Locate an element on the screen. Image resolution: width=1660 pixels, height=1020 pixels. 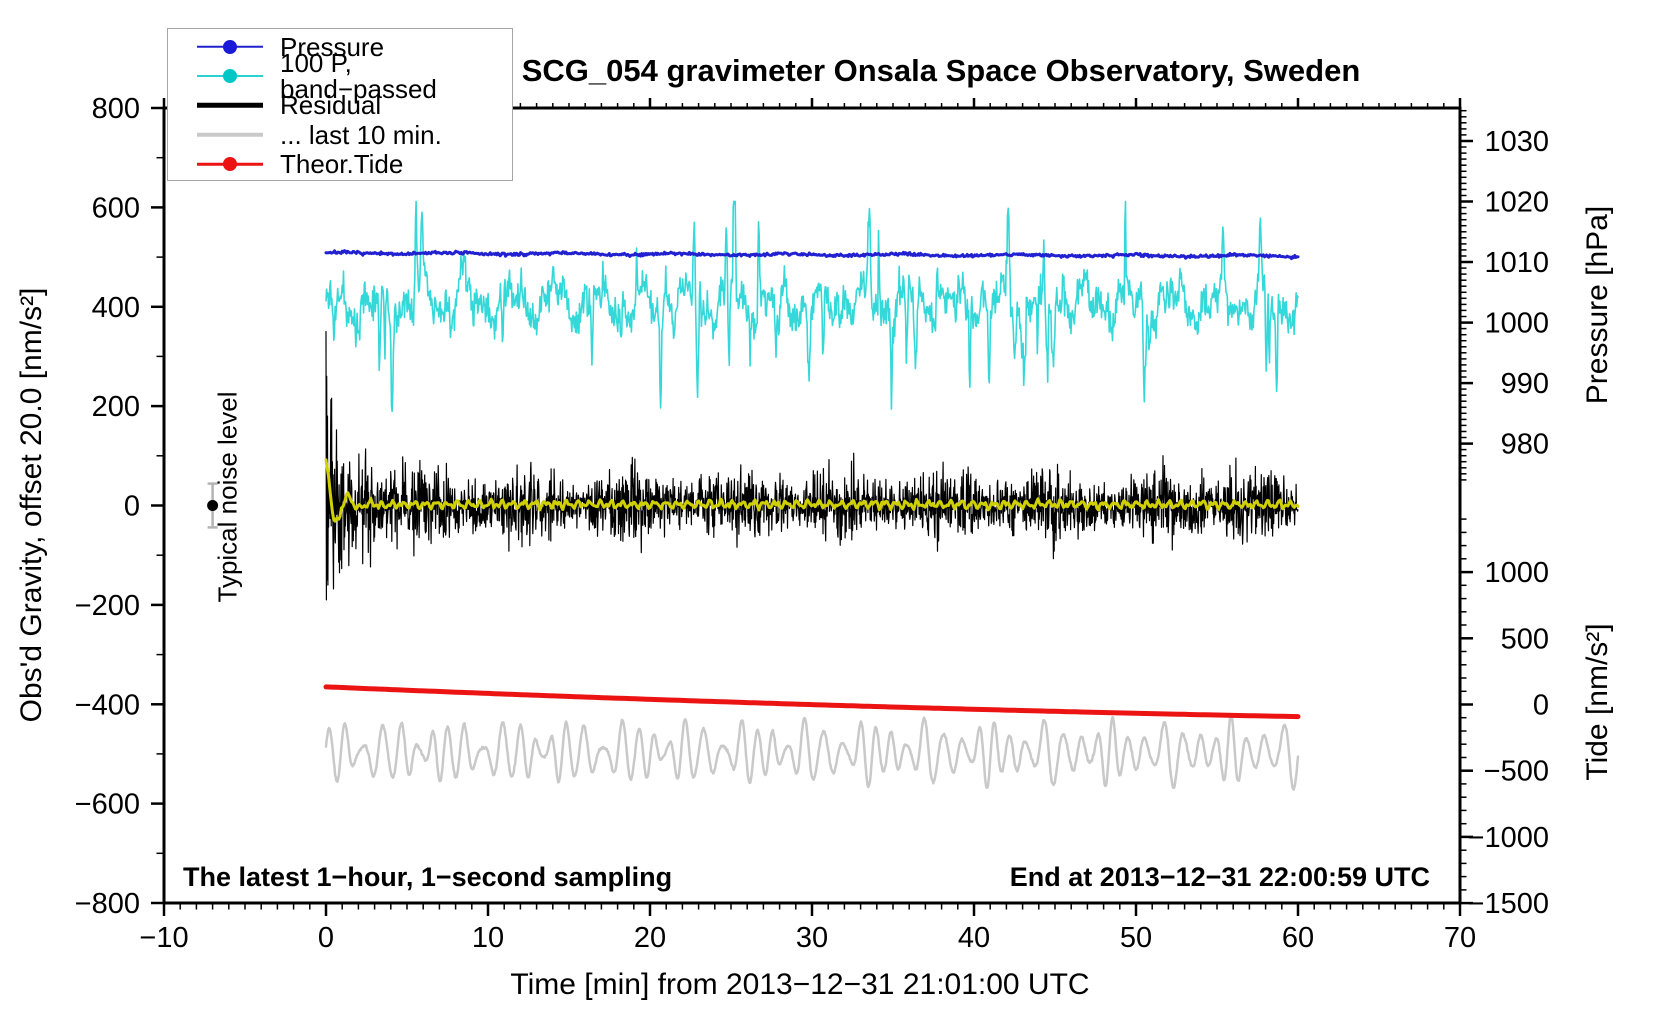
y-tick-label-tide: 500 is located at coordinates (1525, 639).